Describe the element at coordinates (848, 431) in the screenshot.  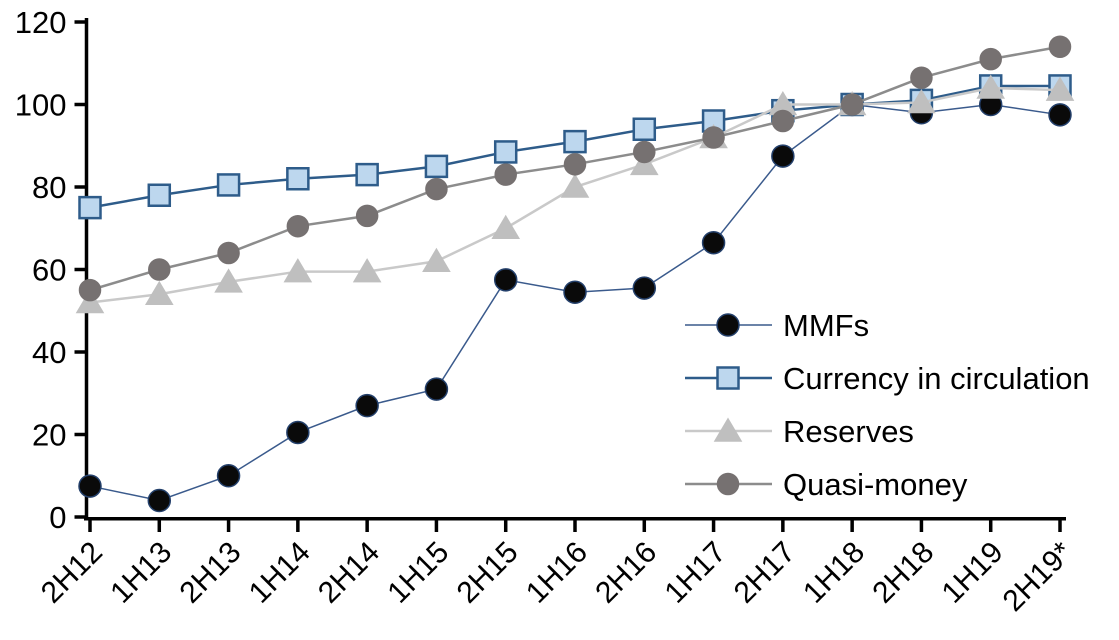
I see `legend-label: Reserves` at that location.